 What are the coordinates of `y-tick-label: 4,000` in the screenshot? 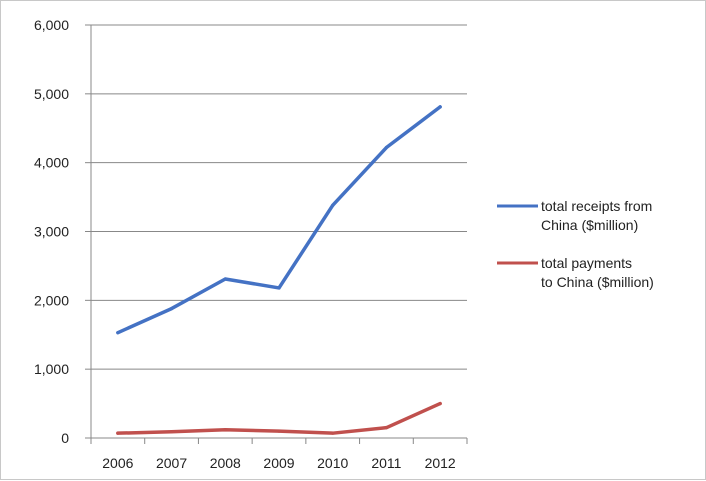 It's located at (51, 163).